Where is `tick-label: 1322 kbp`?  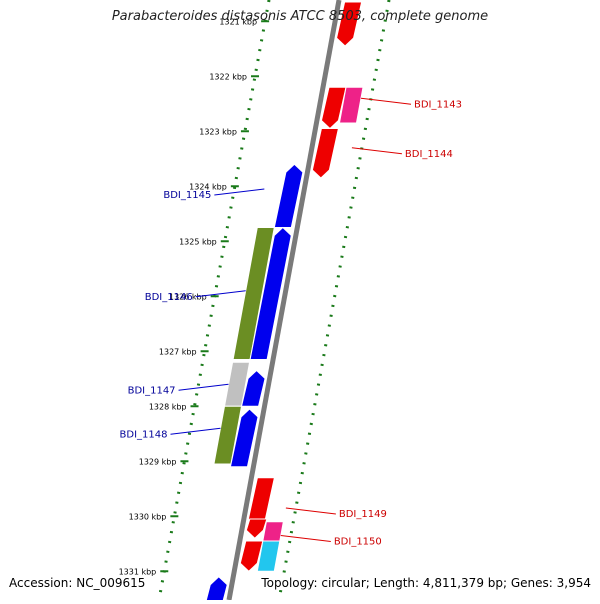
tick-label: 1322 kbp is located at coordinates (228, 76).